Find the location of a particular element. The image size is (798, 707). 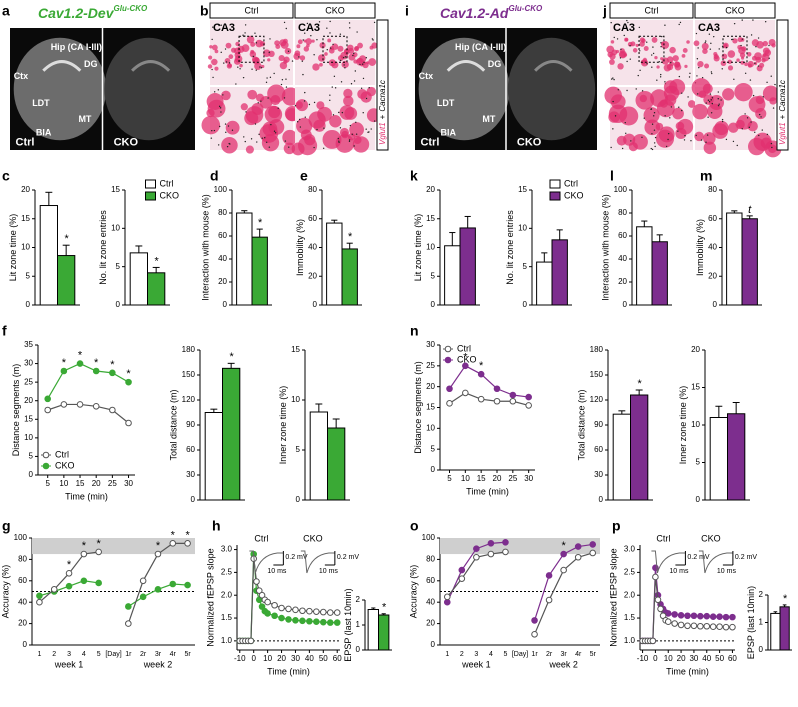

y-tick-label: 80 is located at coordinates (222, 212).